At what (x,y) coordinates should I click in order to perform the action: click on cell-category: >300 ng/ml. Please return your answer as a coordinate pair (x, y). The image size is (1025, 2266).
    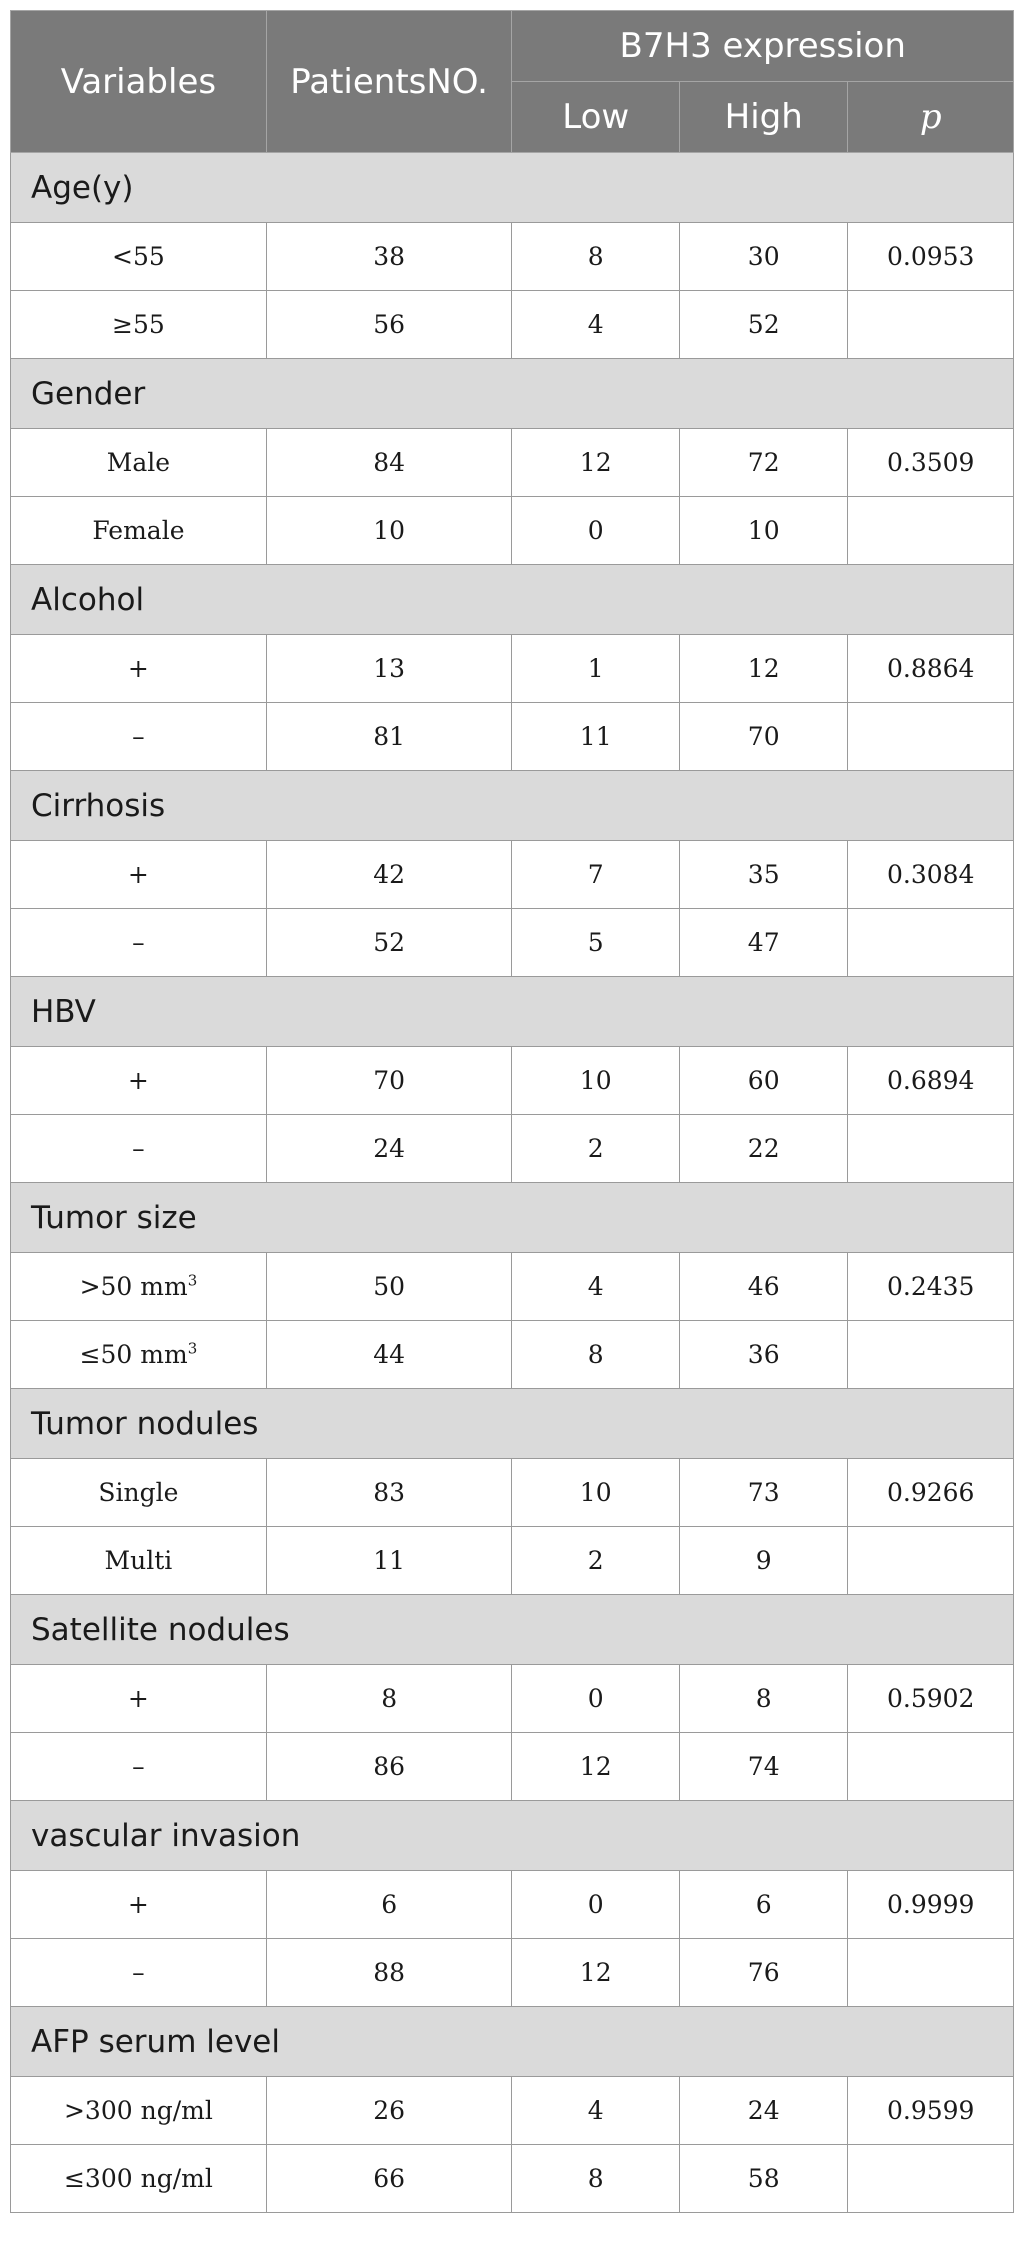
    Looking at the image, I should click on (138, 2110).